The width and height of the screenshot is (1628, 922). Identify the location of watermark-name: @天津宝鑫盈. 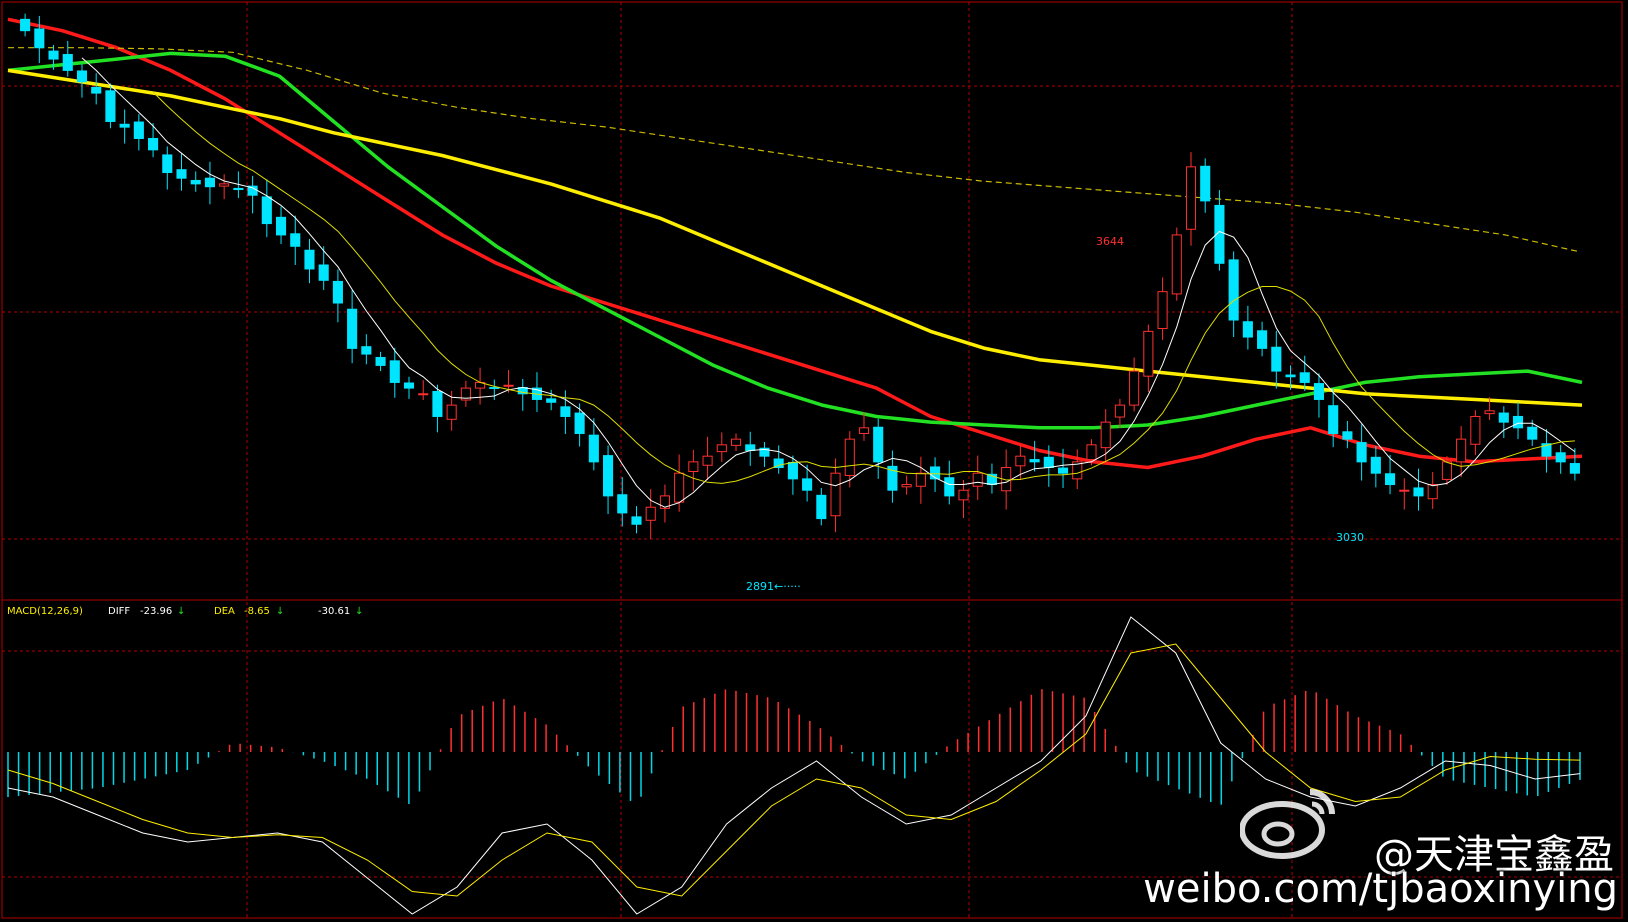
(1494, 855).